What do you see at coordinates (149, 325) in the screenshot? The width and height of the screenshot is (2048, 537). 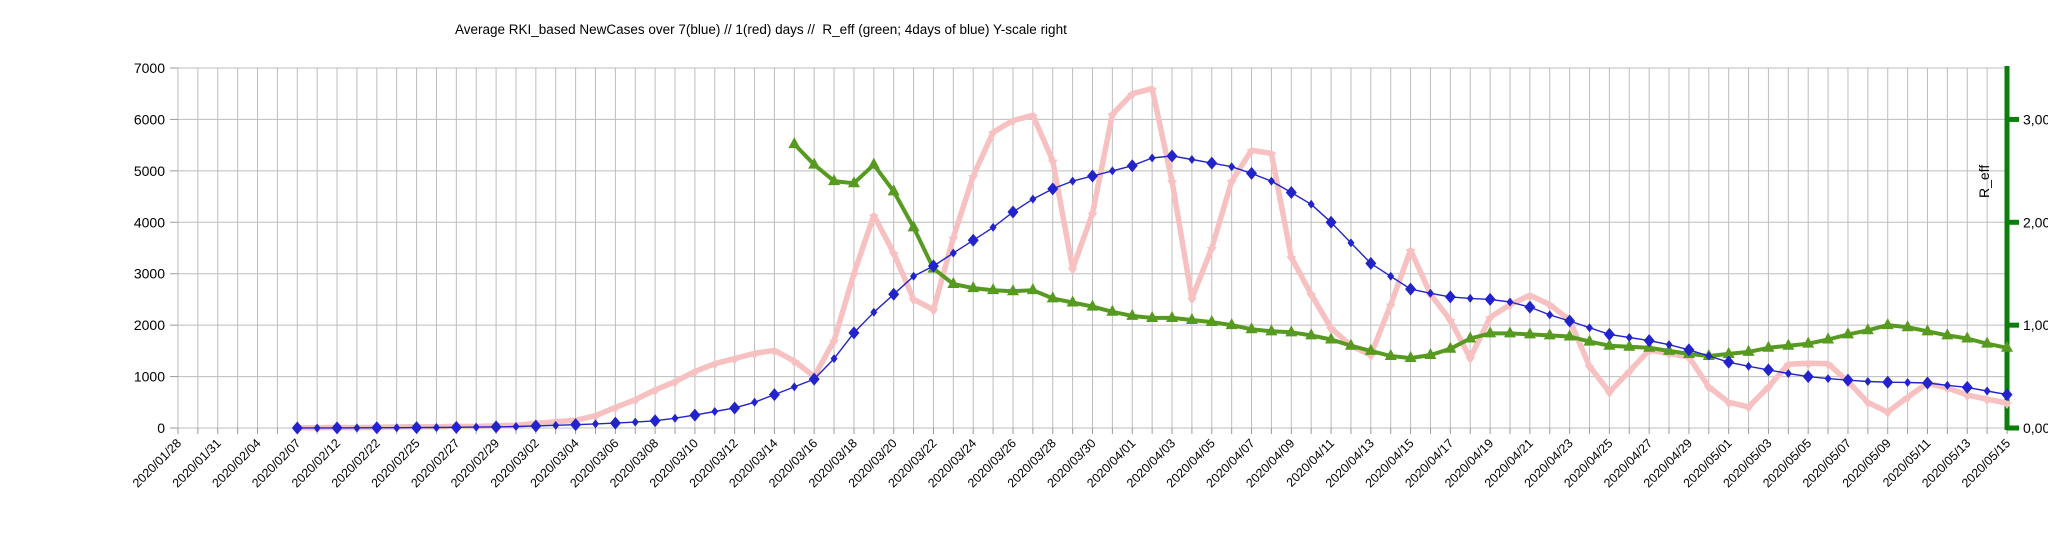 I see `y-left-tick-label: 2000` at bounding box center [149, 325].